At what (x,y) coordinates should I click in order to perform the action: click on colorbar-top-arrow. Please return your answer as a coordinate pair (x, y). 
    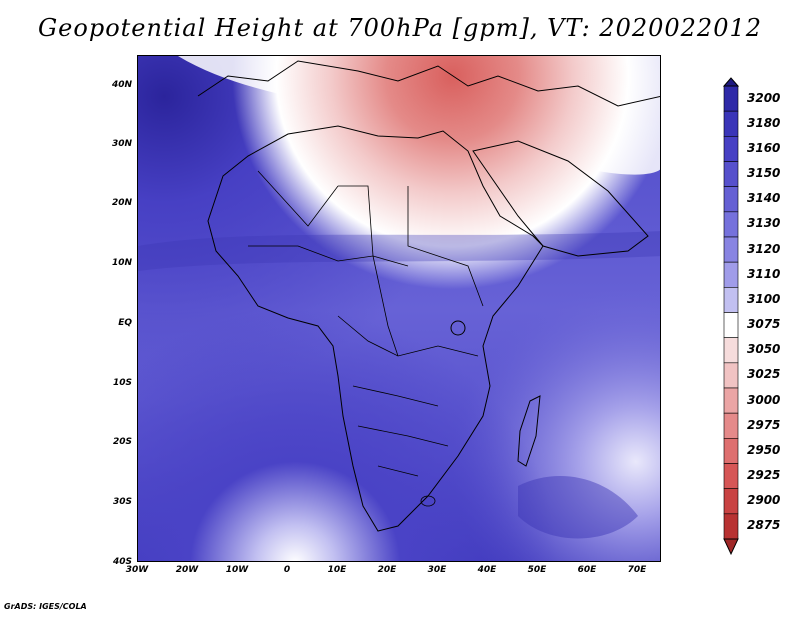
    Looking at the image, I should click on (731, 82).